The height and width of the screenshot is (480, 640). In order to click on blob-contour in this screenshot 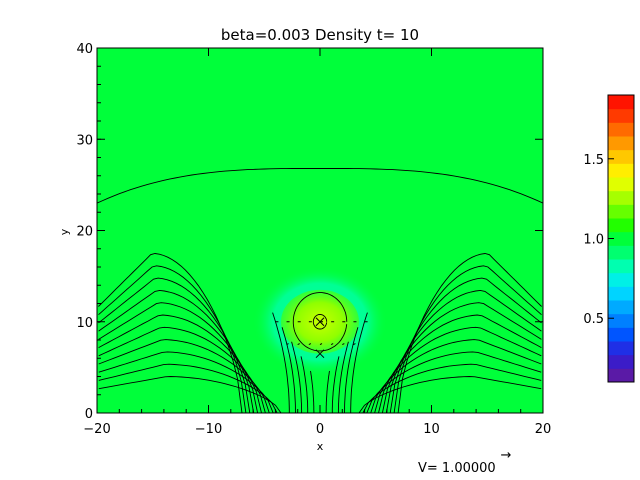, I will do `click(320, 322)`.